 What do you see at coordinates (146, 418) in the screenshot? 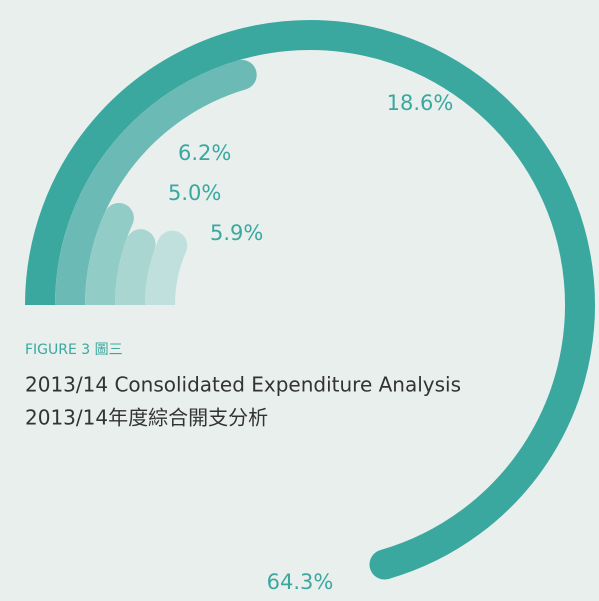
I see `chart-subtitle: 2013/14年度綜合開支分析` at bounding box center [146, 418].